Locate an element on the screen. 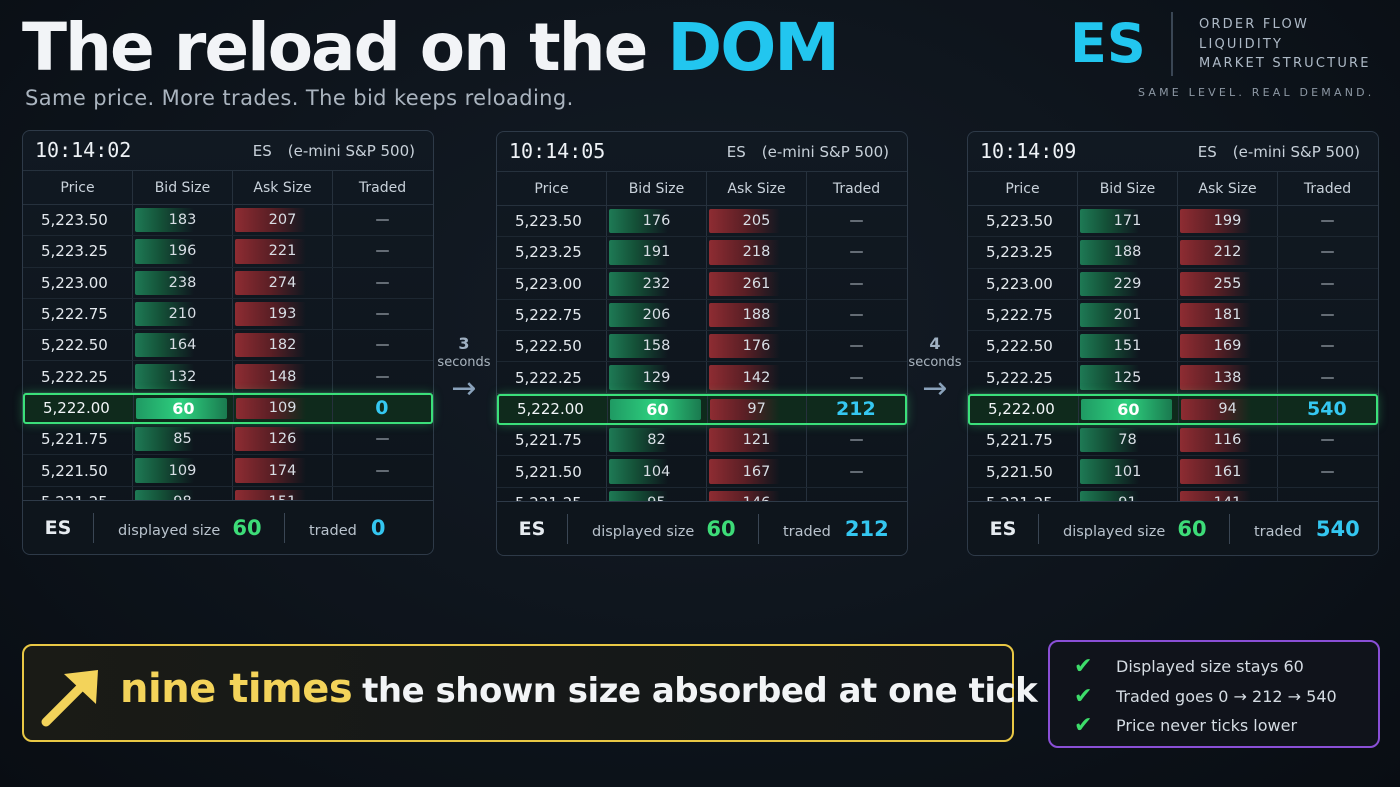 Image resolution: width=1400 pixels, height=787 pixels. bid-size-cell: 101 is located at coordinates (1128, 471).